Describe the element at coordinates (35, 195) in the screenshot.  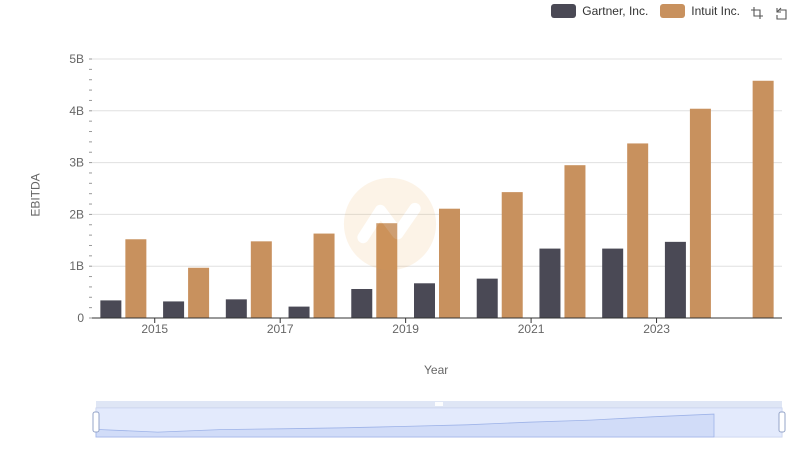
I see `y-axis-title: EBITDA` at that location.